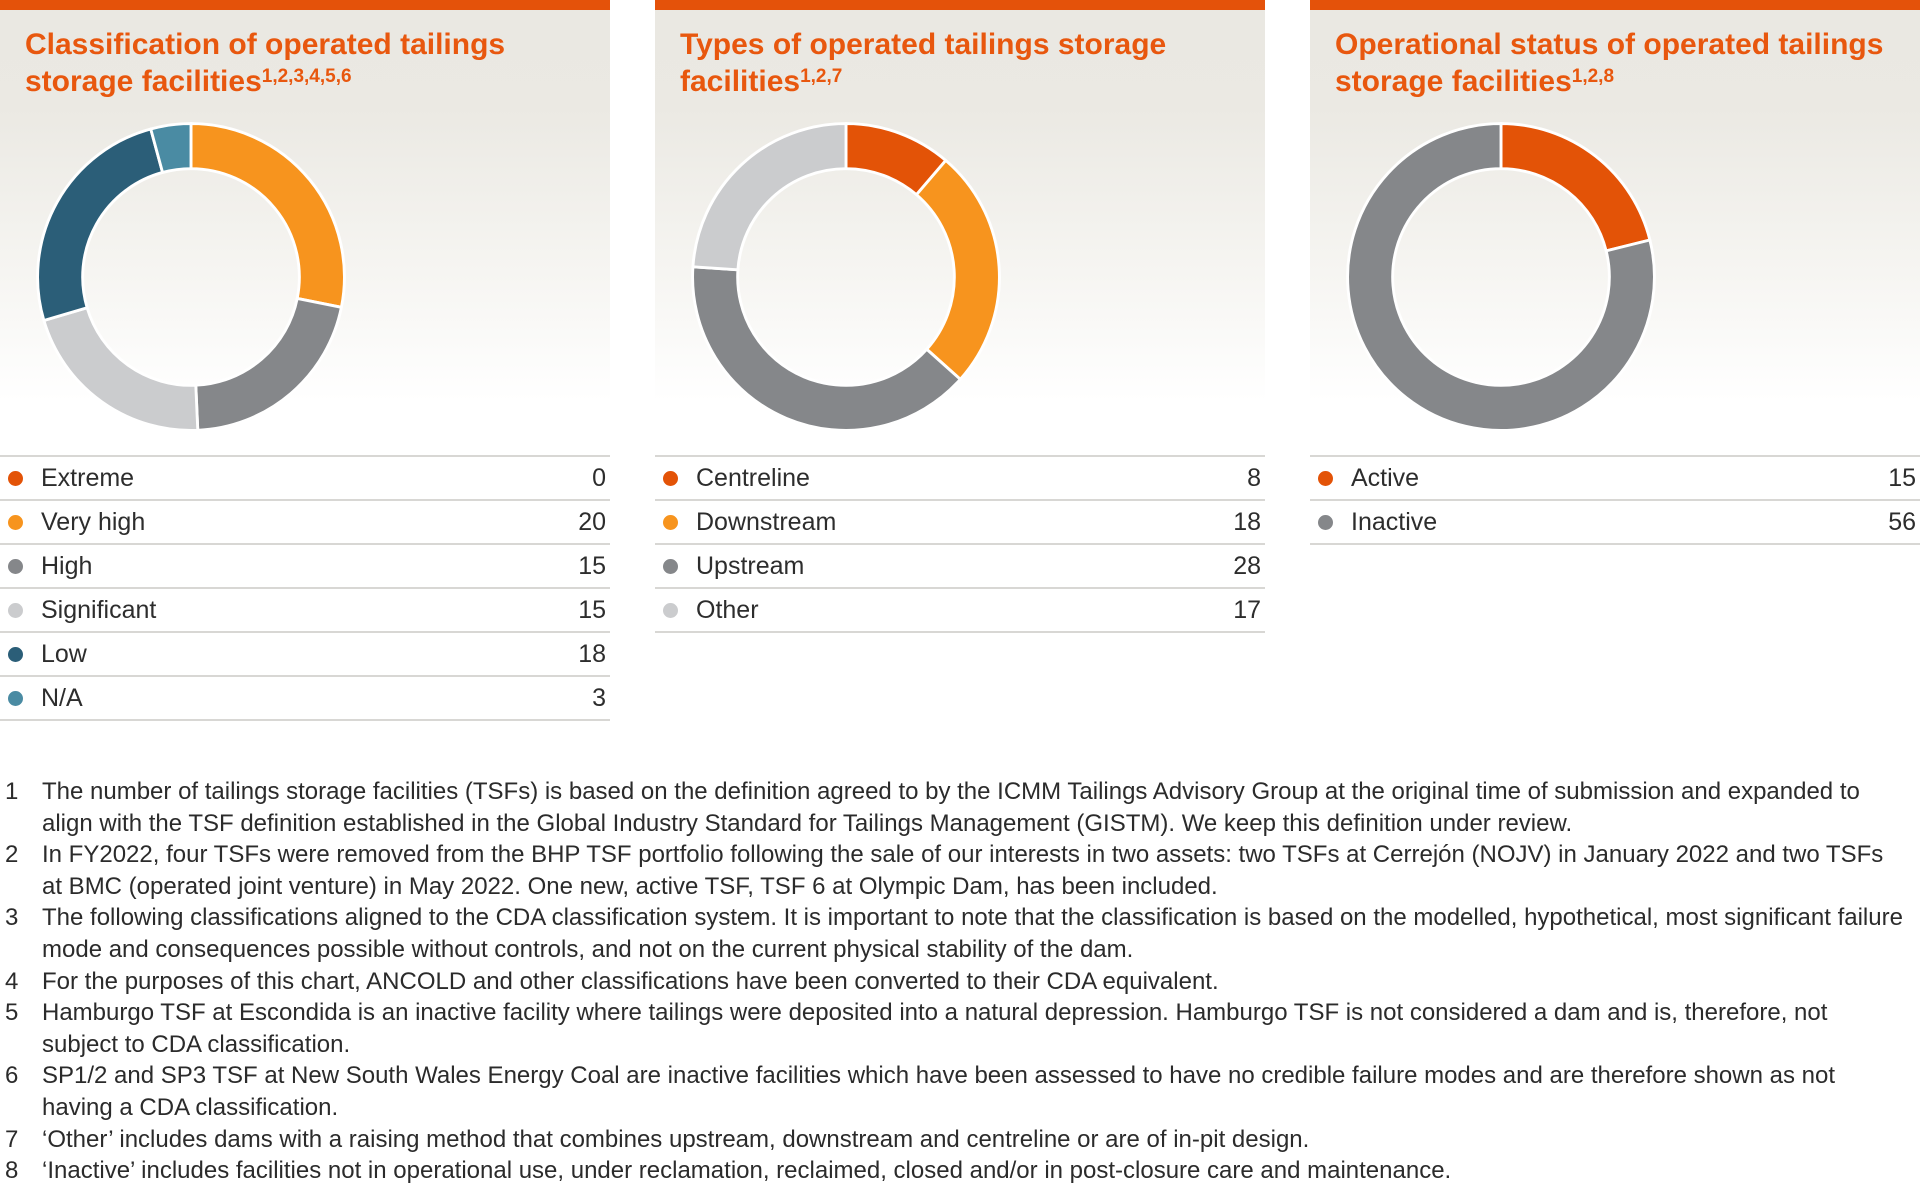  I want to click on legend-value: 3, so click(599, 697).